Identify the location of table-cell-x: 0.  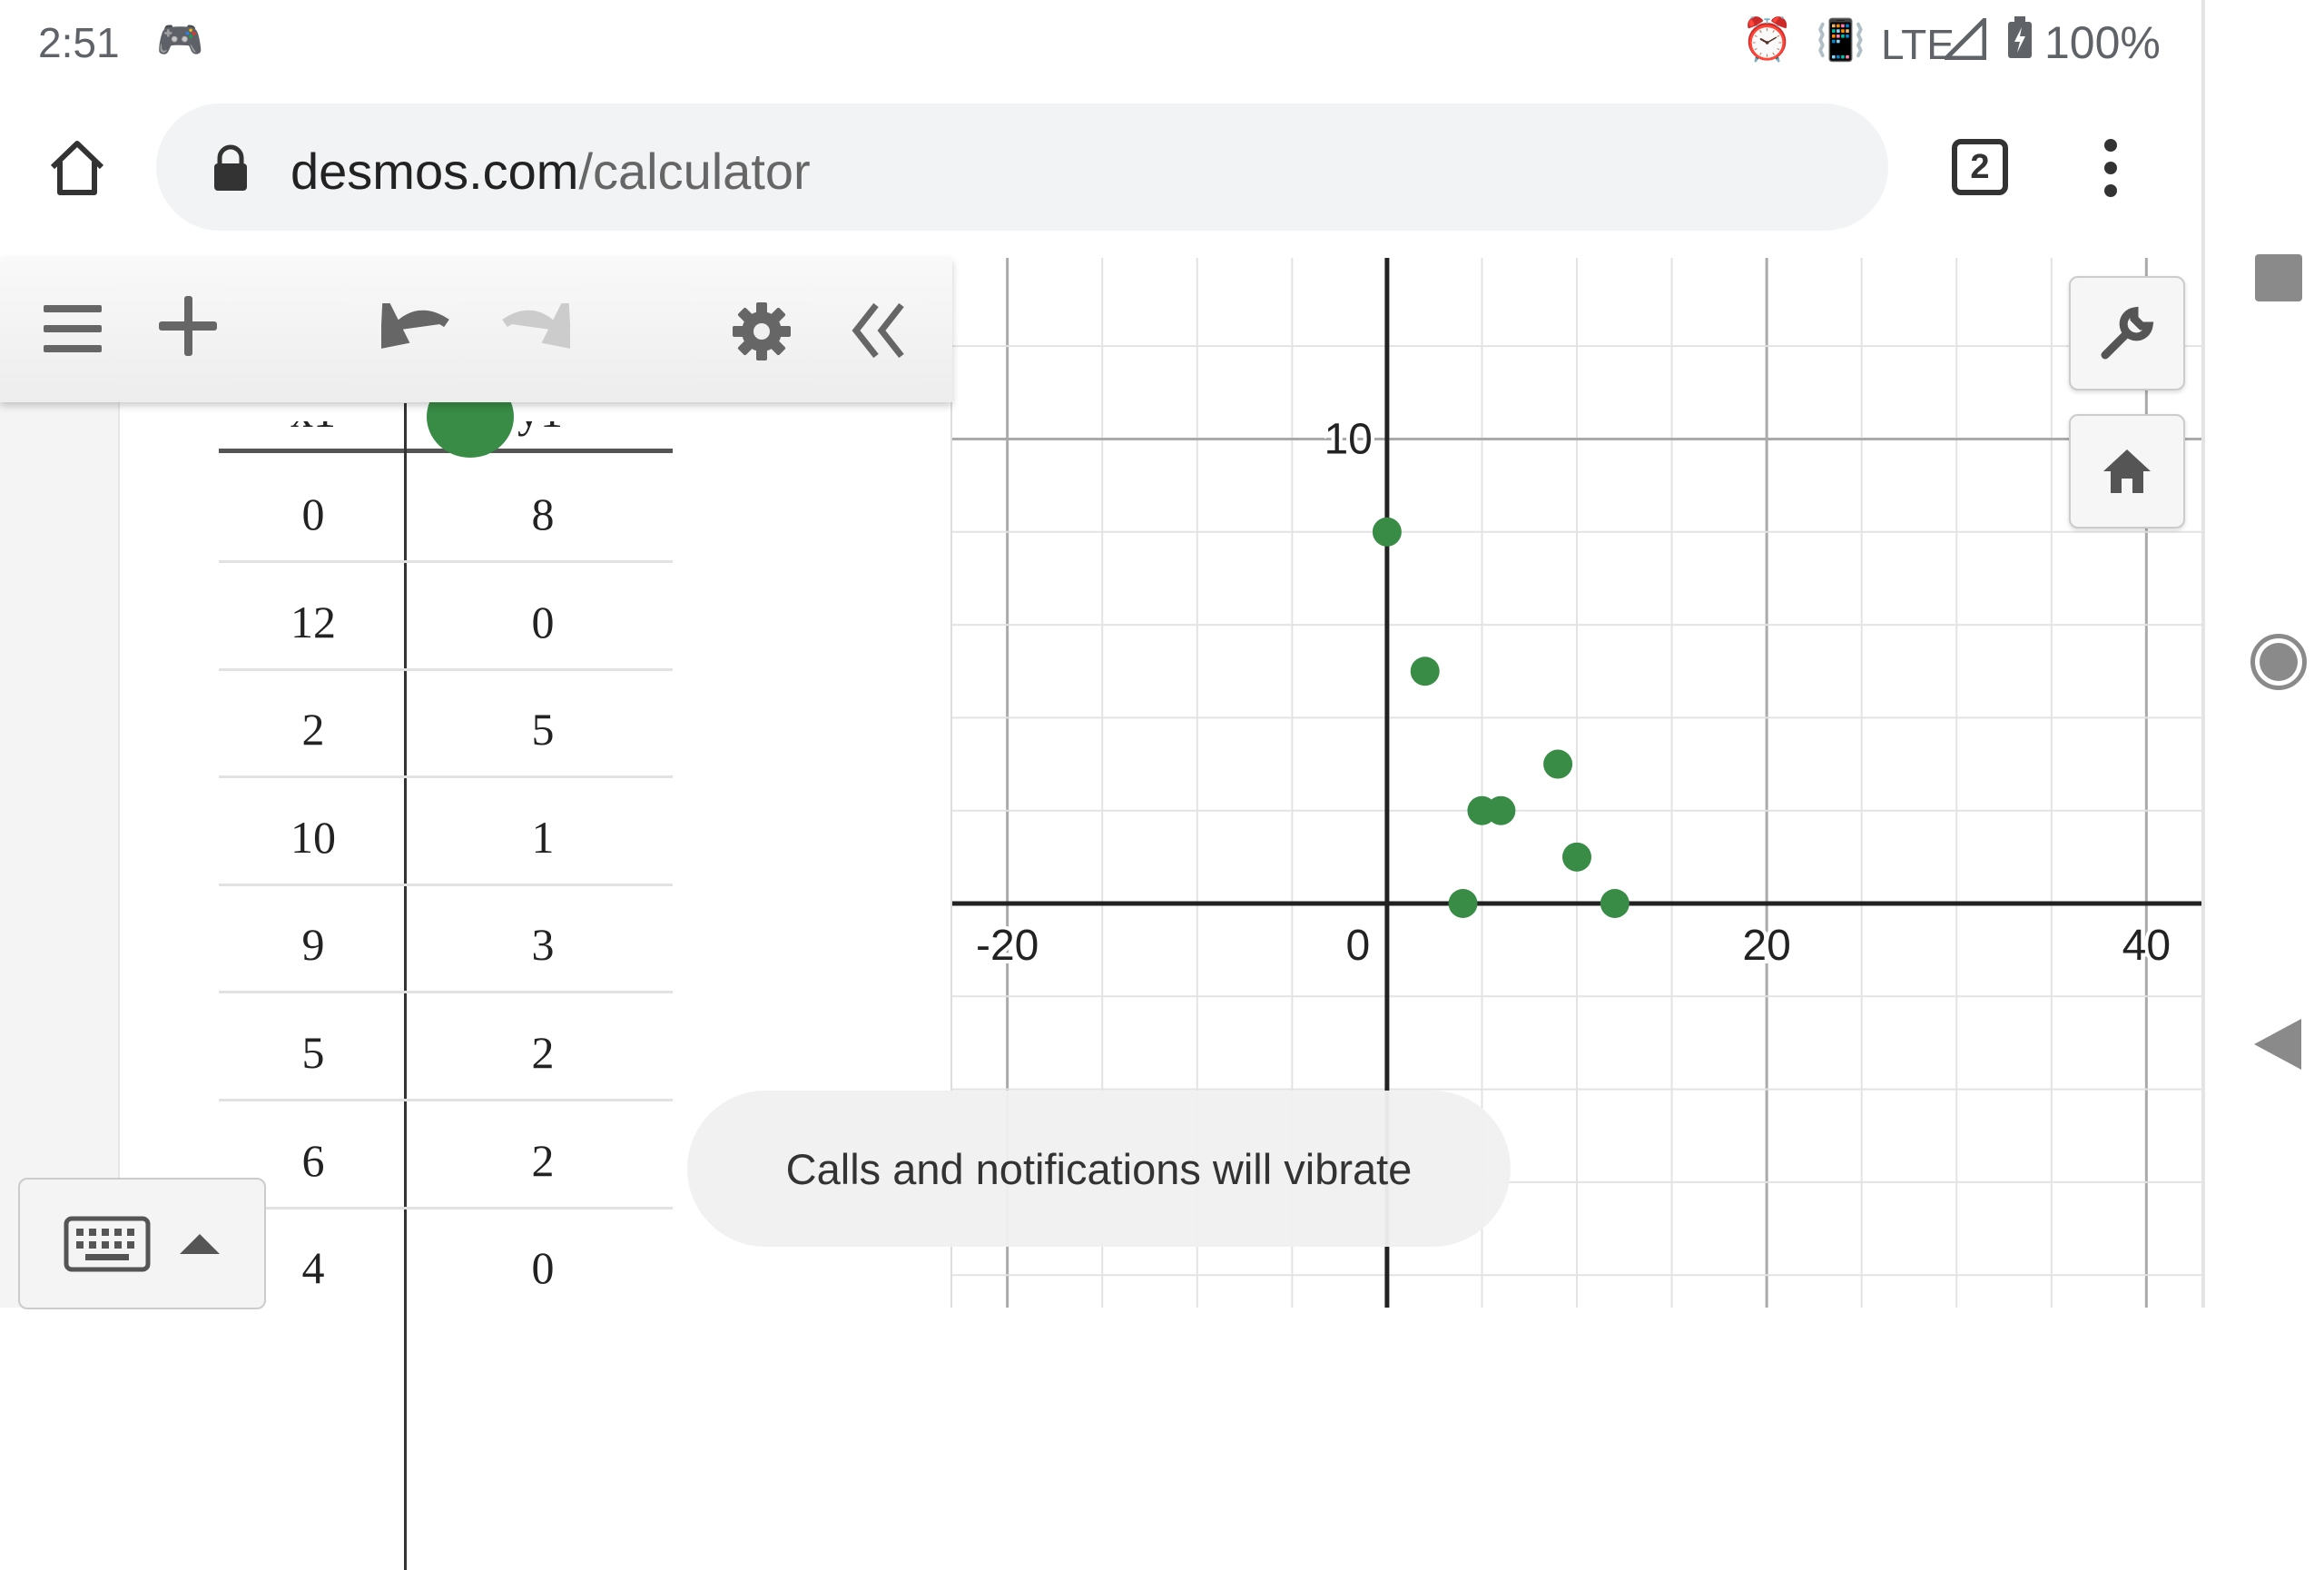
(313, 514).